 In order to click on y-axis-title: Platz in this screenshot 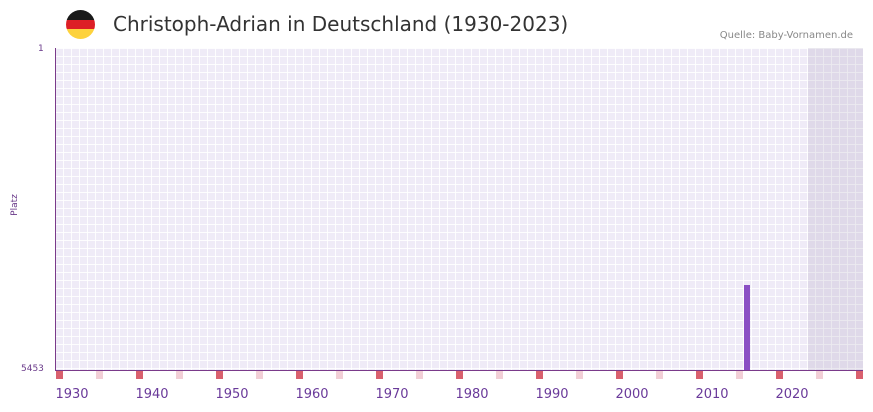, I will do `click(14, 205)`.